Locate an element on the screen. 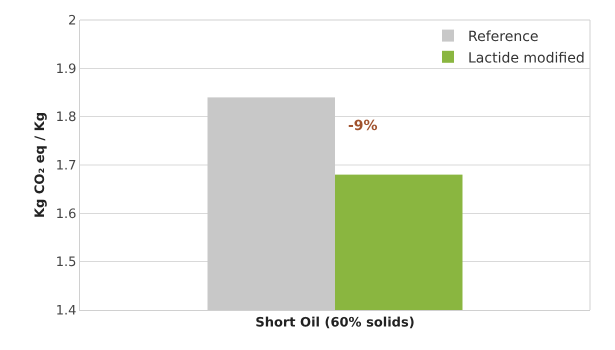  legend-label: Lactide modified is located at coordinates (526, 58).